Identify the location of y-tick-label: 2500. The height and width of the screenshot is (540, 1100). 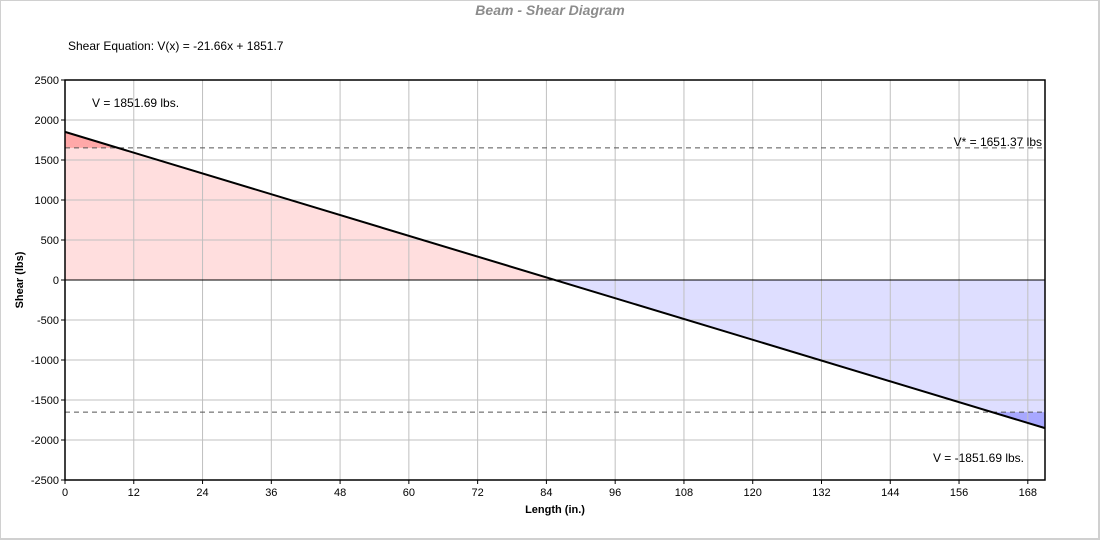
(47, 81).